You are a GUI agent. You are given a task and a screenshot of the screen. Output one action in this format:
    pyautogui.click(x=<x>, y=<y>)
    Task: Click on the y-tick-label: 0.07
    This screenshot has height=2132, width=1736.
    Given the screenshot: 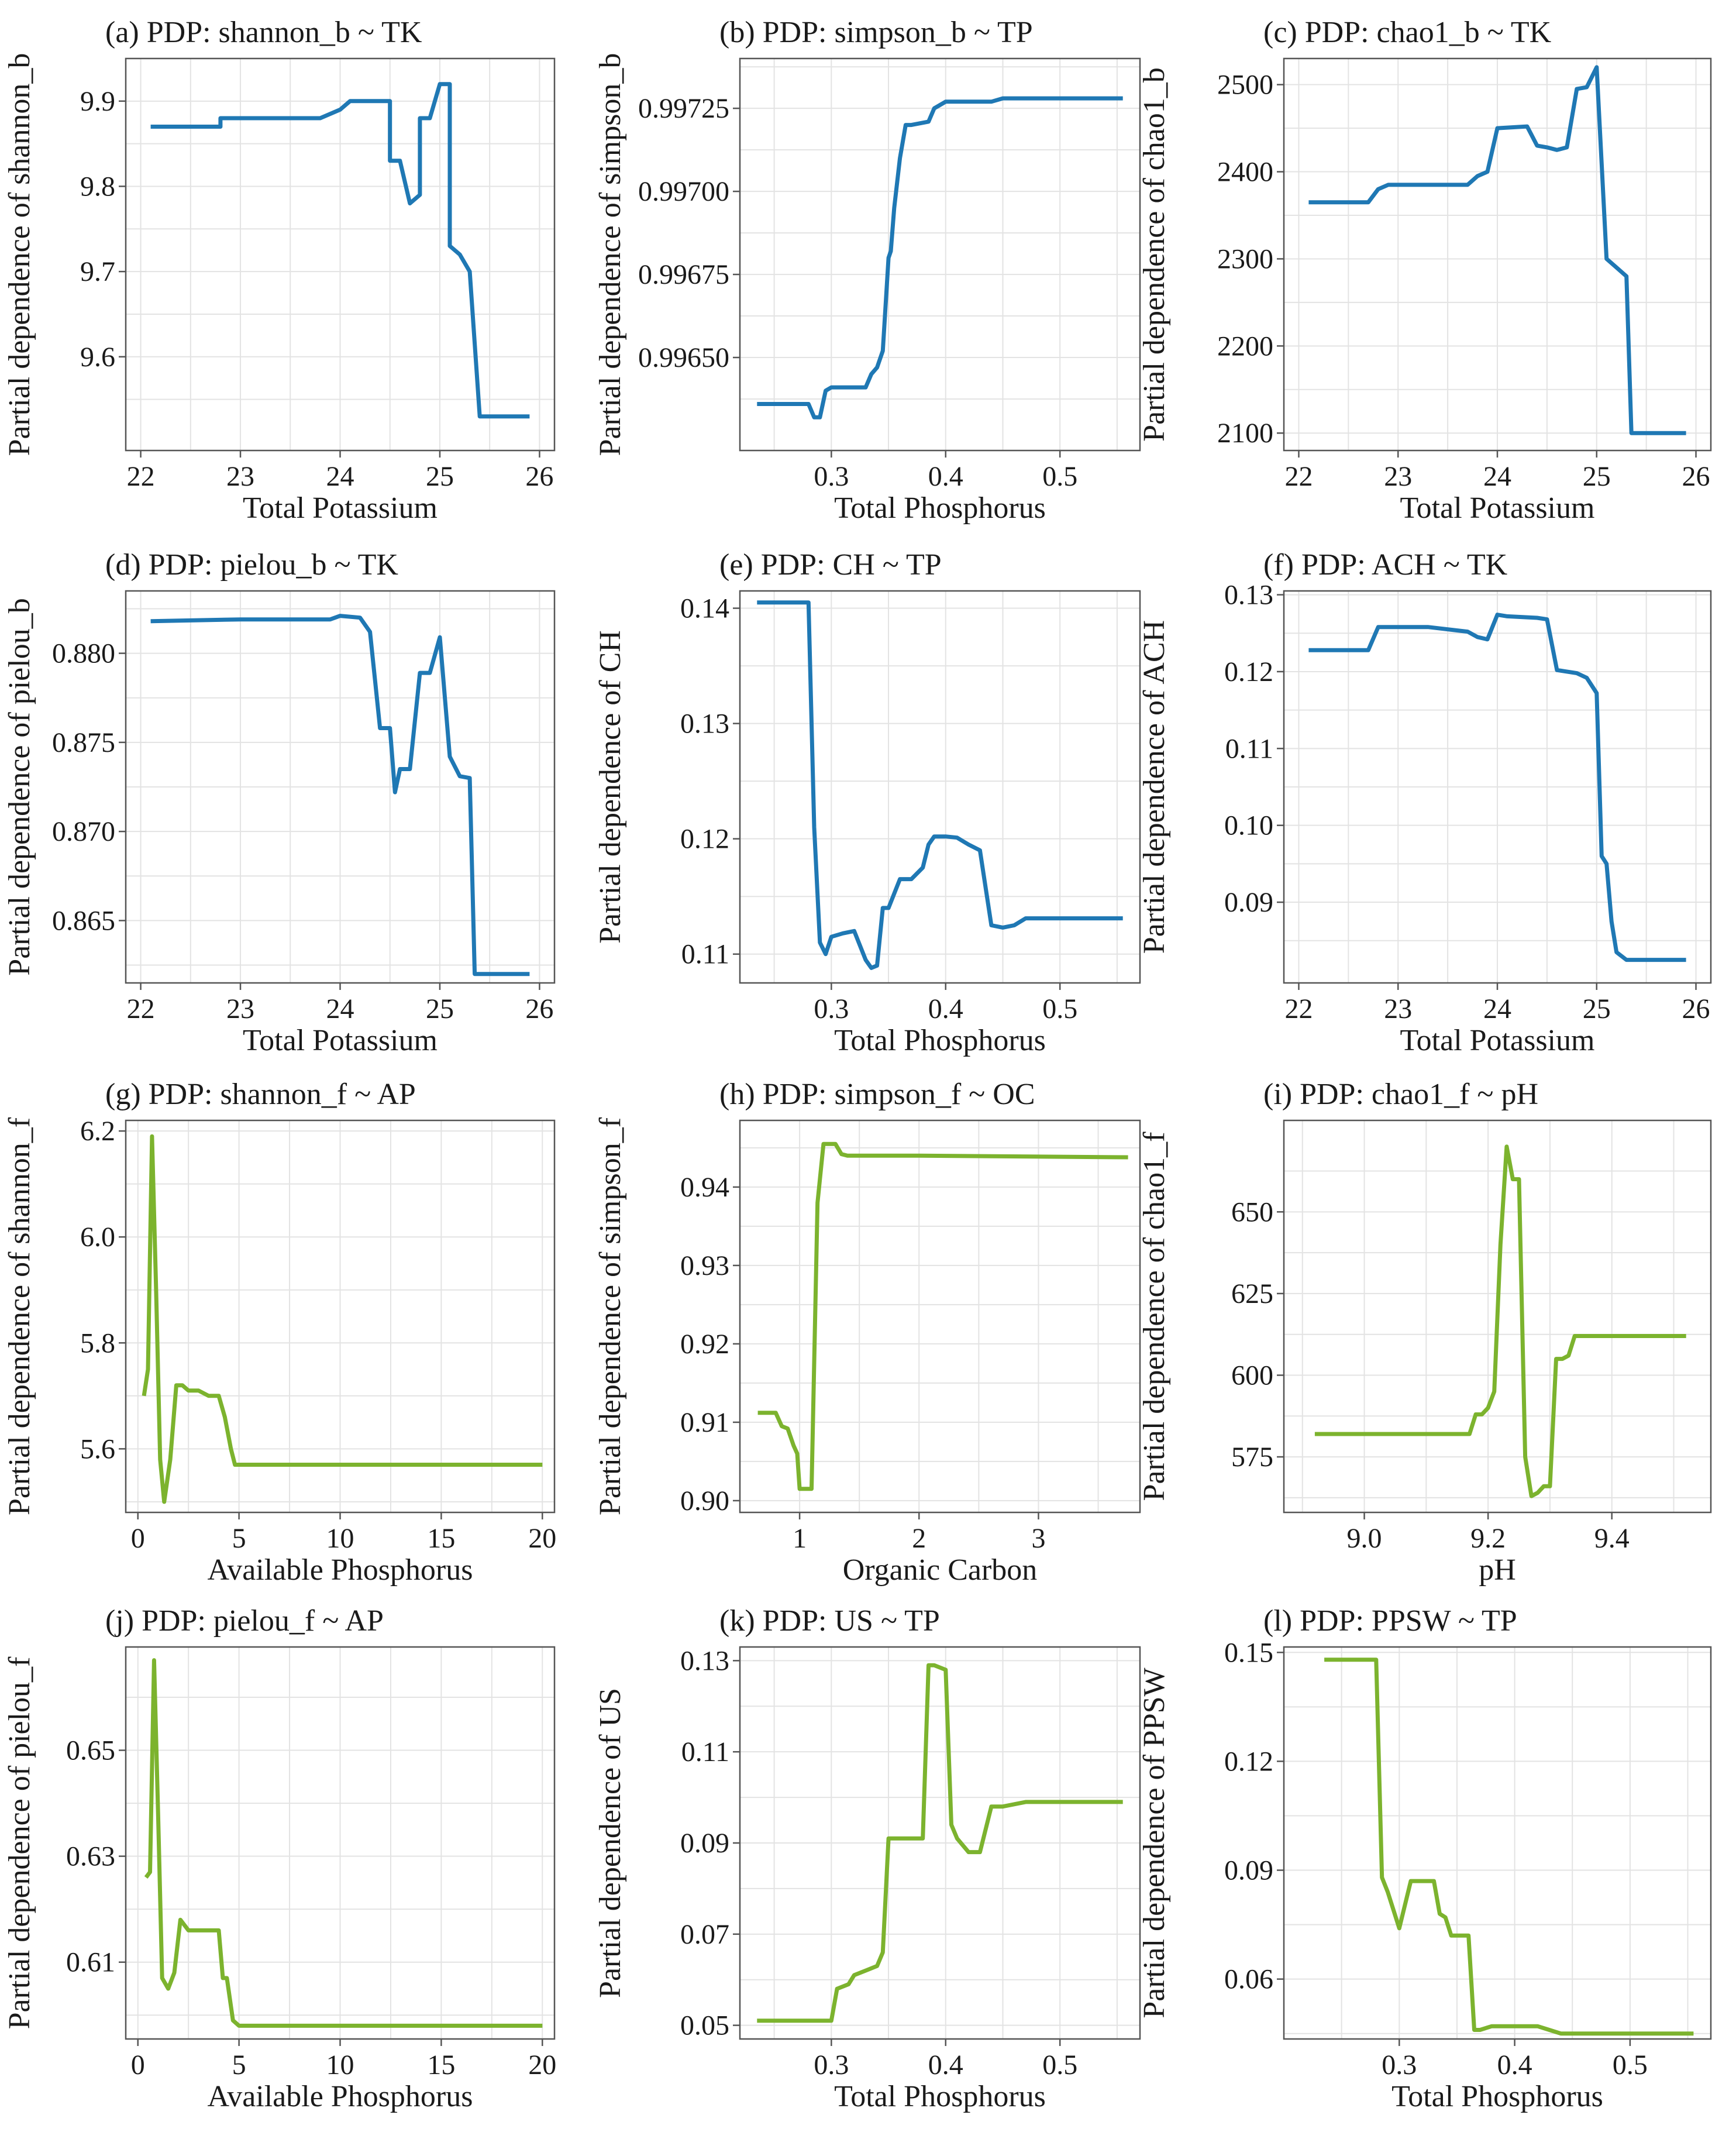 What is the action you would take?
    pyautogui.click(x=704, y=1935)
    